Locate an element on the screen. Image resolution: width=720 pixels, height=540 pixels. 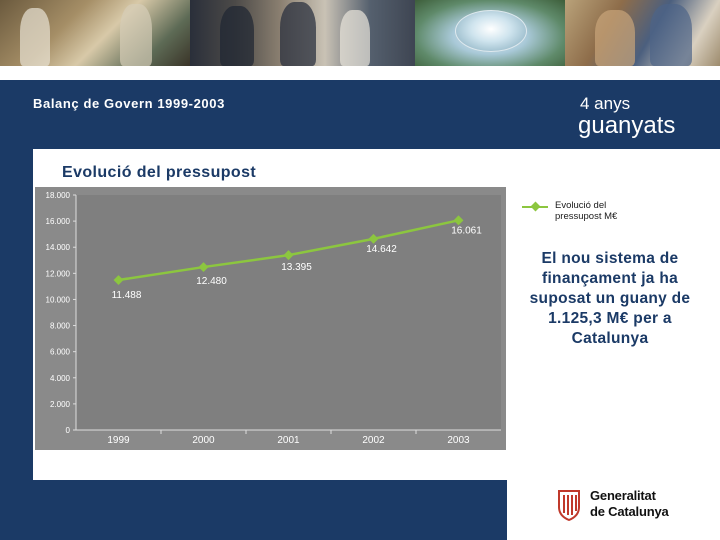
y-tick-label: 12.000 is located at coordinates (58, 273).